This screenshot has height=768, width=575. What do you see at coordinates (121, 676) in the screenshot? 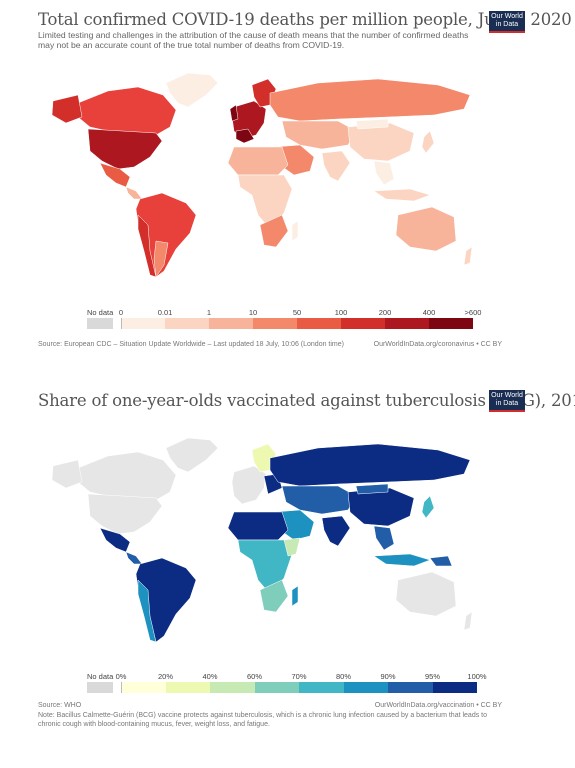
I see `legend-tick-label: 0%` at bounding box center [121, 676].